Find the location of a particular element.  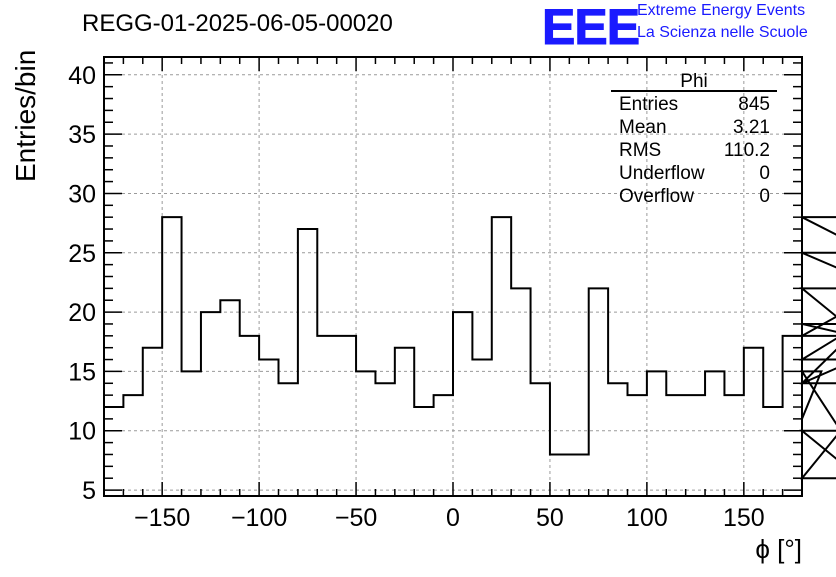

x-tick-label: −150 is located at coordinates (162, 518).